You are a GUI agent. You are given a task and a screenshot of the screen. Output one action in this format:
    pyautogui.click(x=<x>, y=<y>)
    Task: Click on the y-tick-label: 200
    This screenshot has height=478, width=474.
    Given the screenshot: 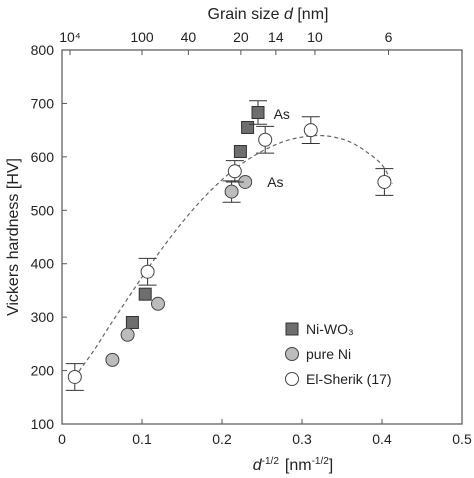 What is the action you would take?
    pyautogui.click(x=43, y=371)
    